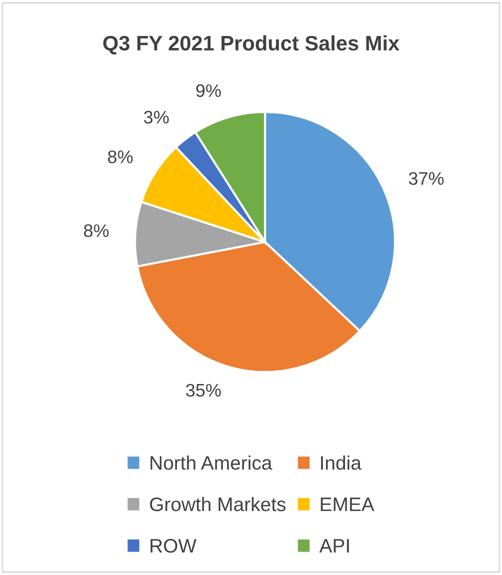 The image size is (502, 575). Describe the element at coordinates (341, 463) in the screenshot. I see `legend-label: India` at that location.